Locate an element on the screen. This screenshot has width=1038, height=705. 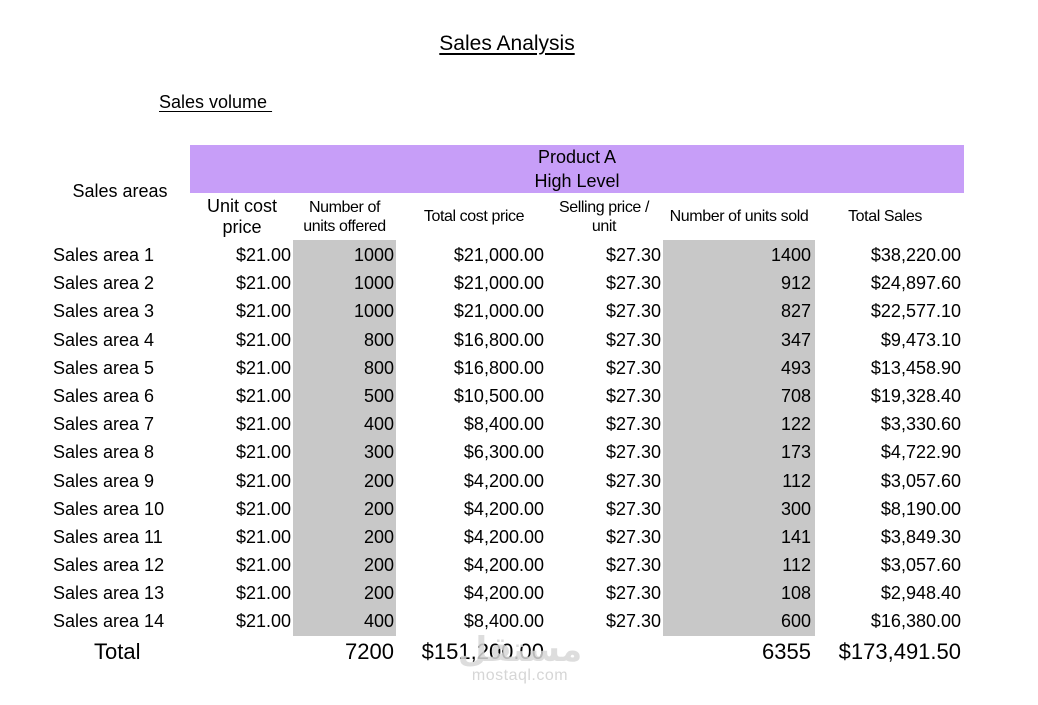
sales-area-name: Sales area 1 is located at coordinates (104, 255).